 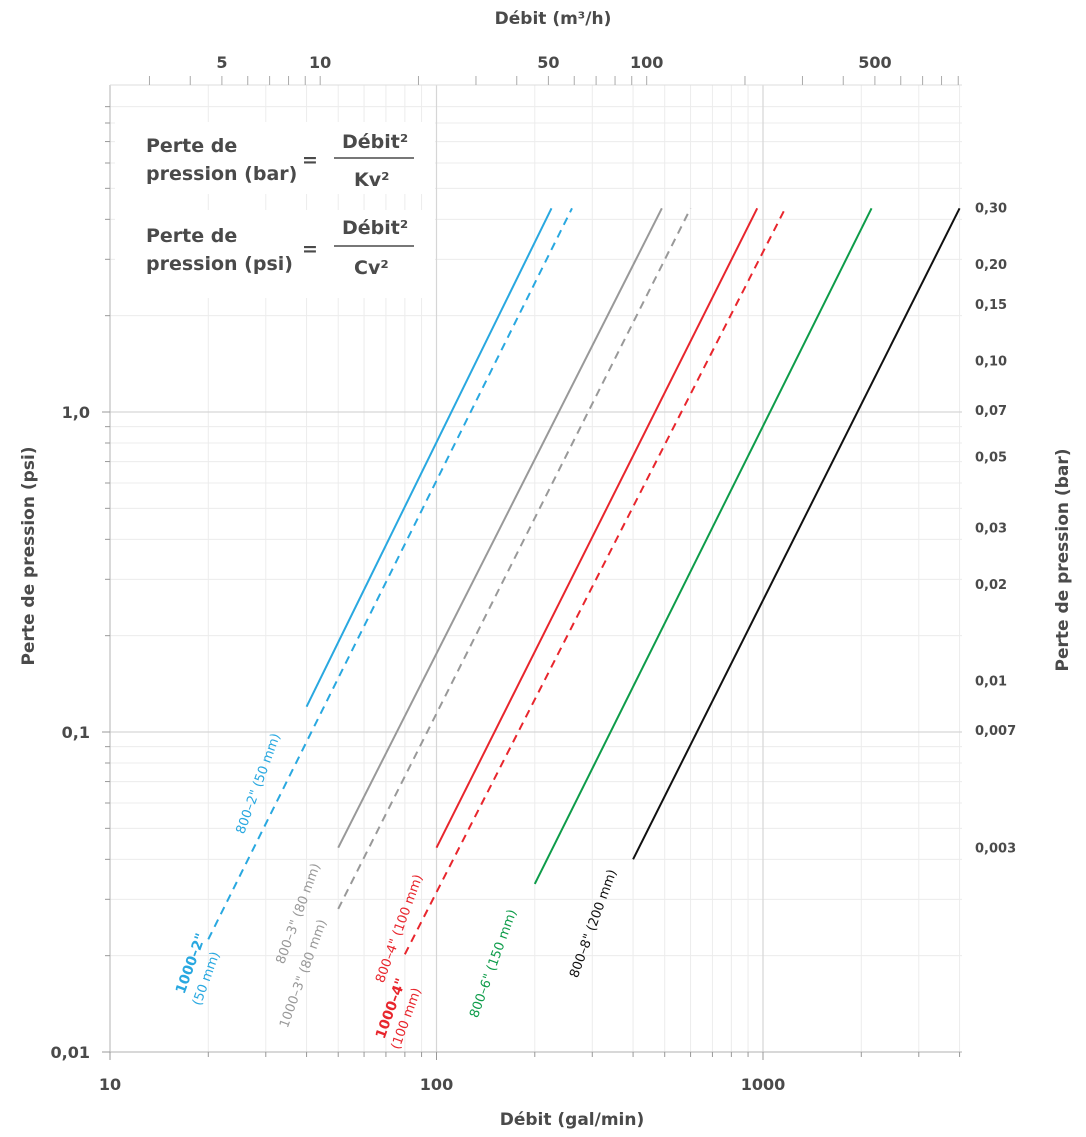 What do you see at coordinates (375, 228) in the screenshot?
I see `formula-psi-numerator: Débit²` at bounding box center [375, 228].